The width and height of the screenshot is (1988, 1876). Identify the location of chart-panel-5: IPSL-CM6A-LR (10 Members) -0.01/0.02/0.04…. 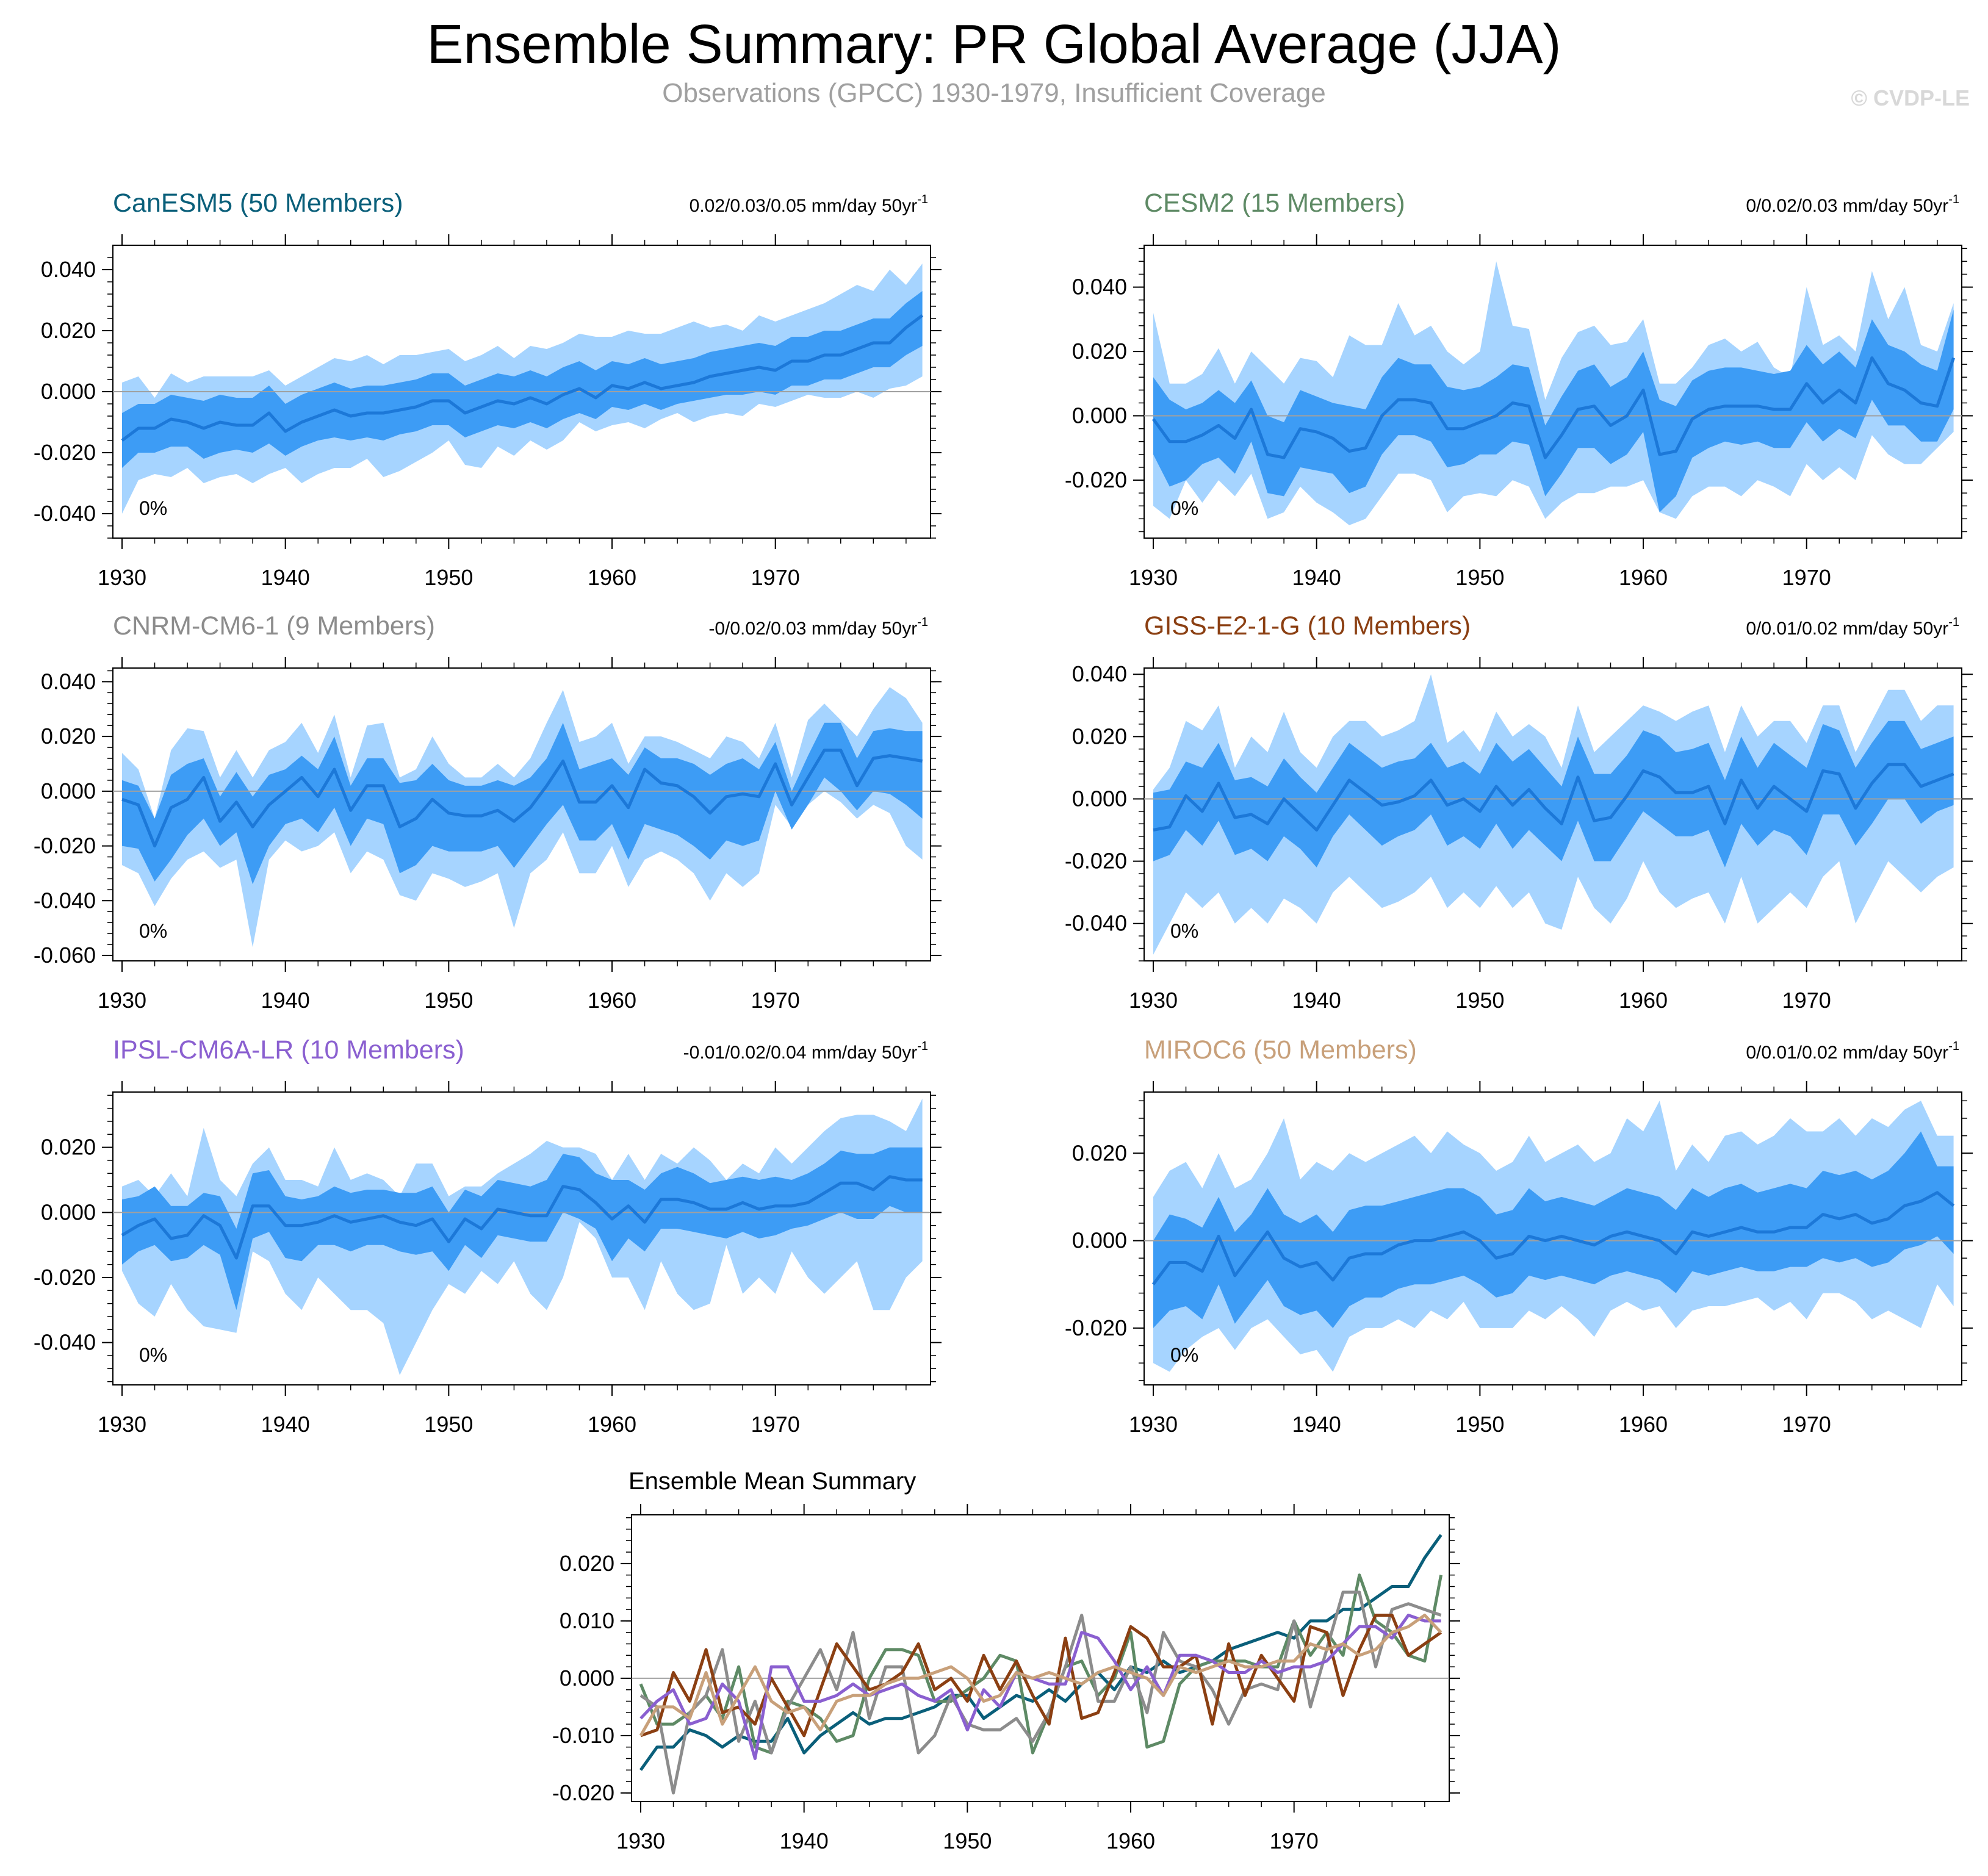
(488, 1236).